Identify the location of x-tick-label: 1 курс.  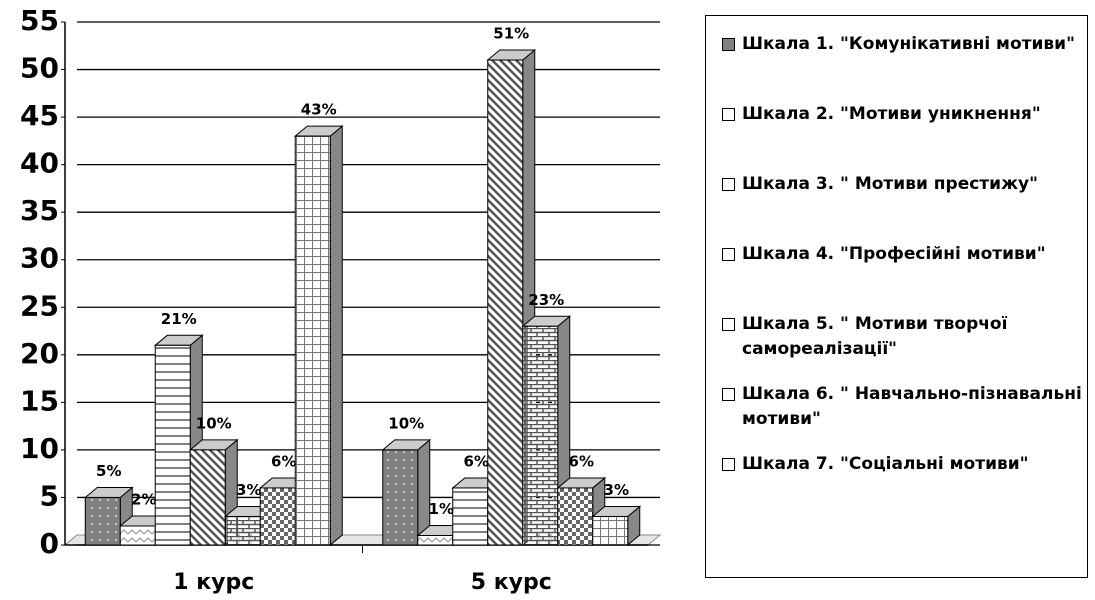
(213, 582).